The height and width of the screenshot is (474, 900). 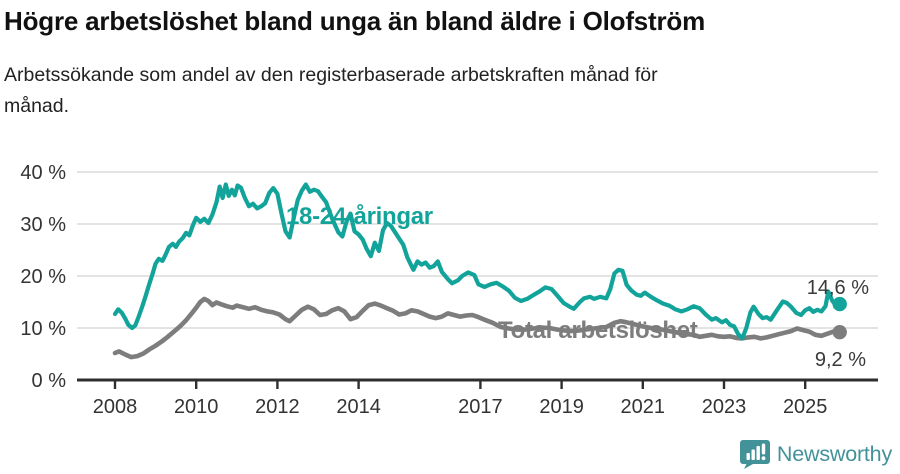 What do you see at coordinates (758, 453) in the screenshot?
I see `bar-tall` at bounding box center [758, 453].